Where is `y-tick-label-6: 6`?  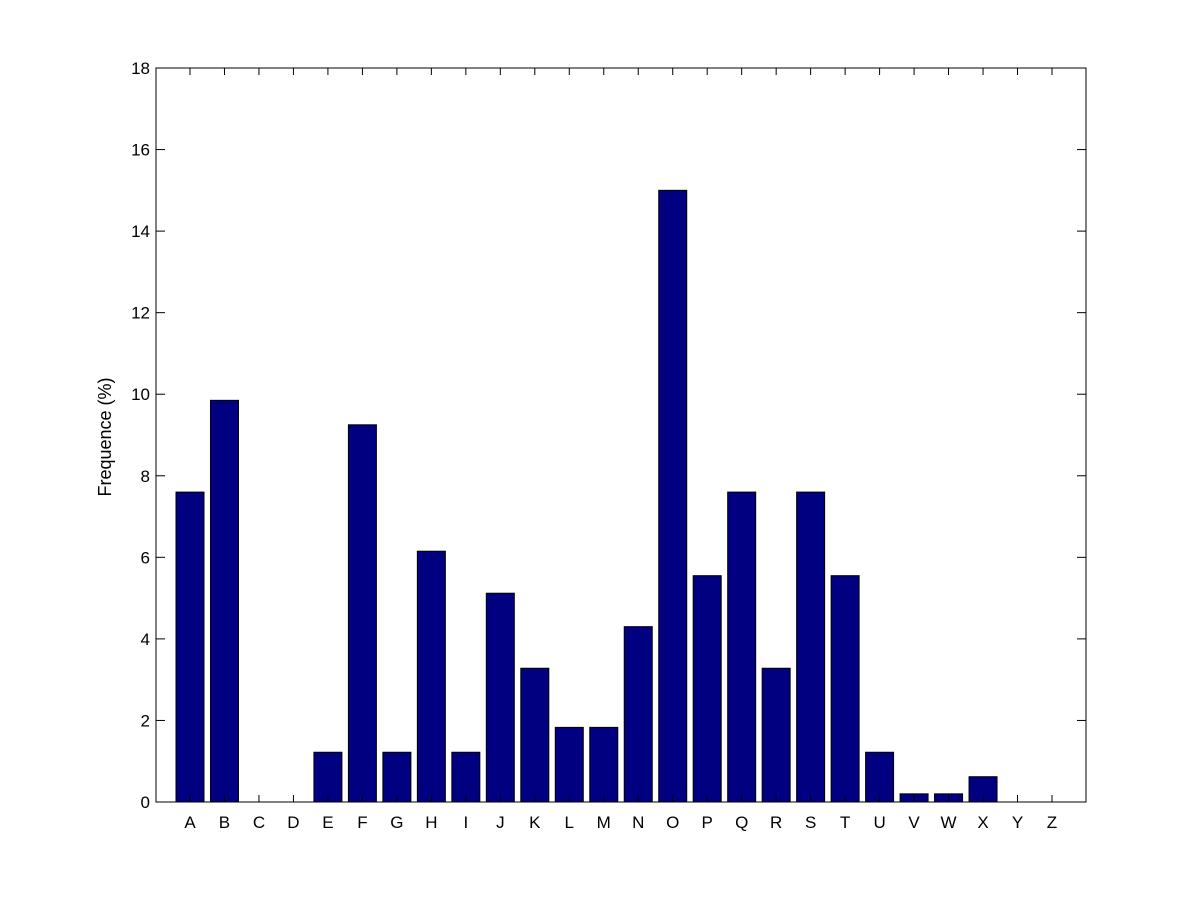
y-tick-label-6: 6 is located at coordinates (145, 557).